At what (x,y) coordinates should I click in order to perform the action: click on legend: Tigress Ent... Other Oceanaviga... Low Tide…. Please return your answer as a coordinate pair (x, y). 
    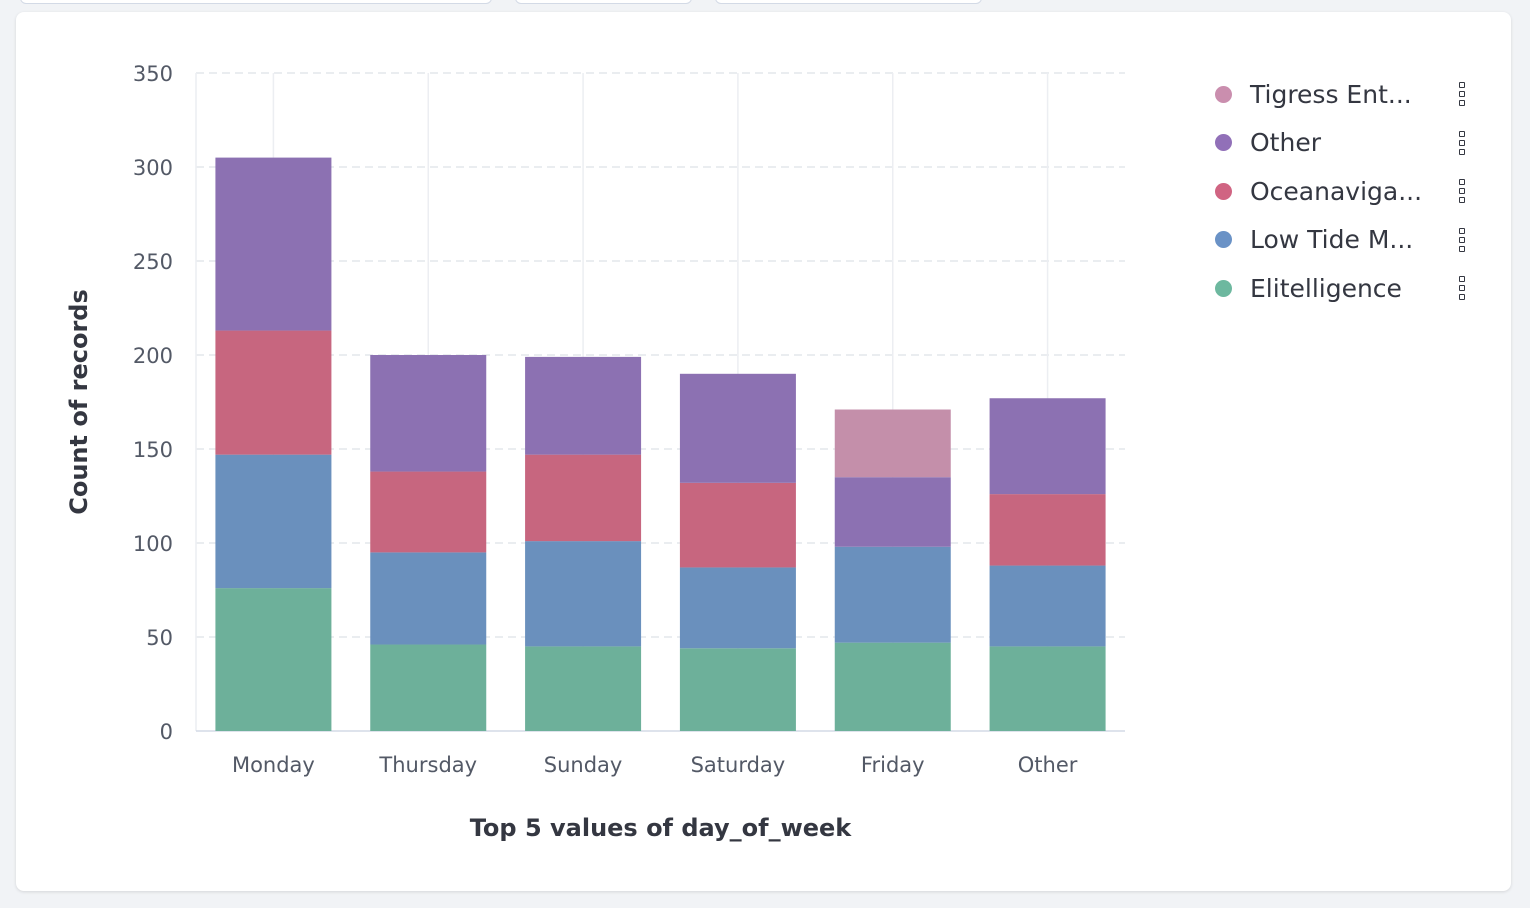
    Looking at the image, I should click on (1340, 191).